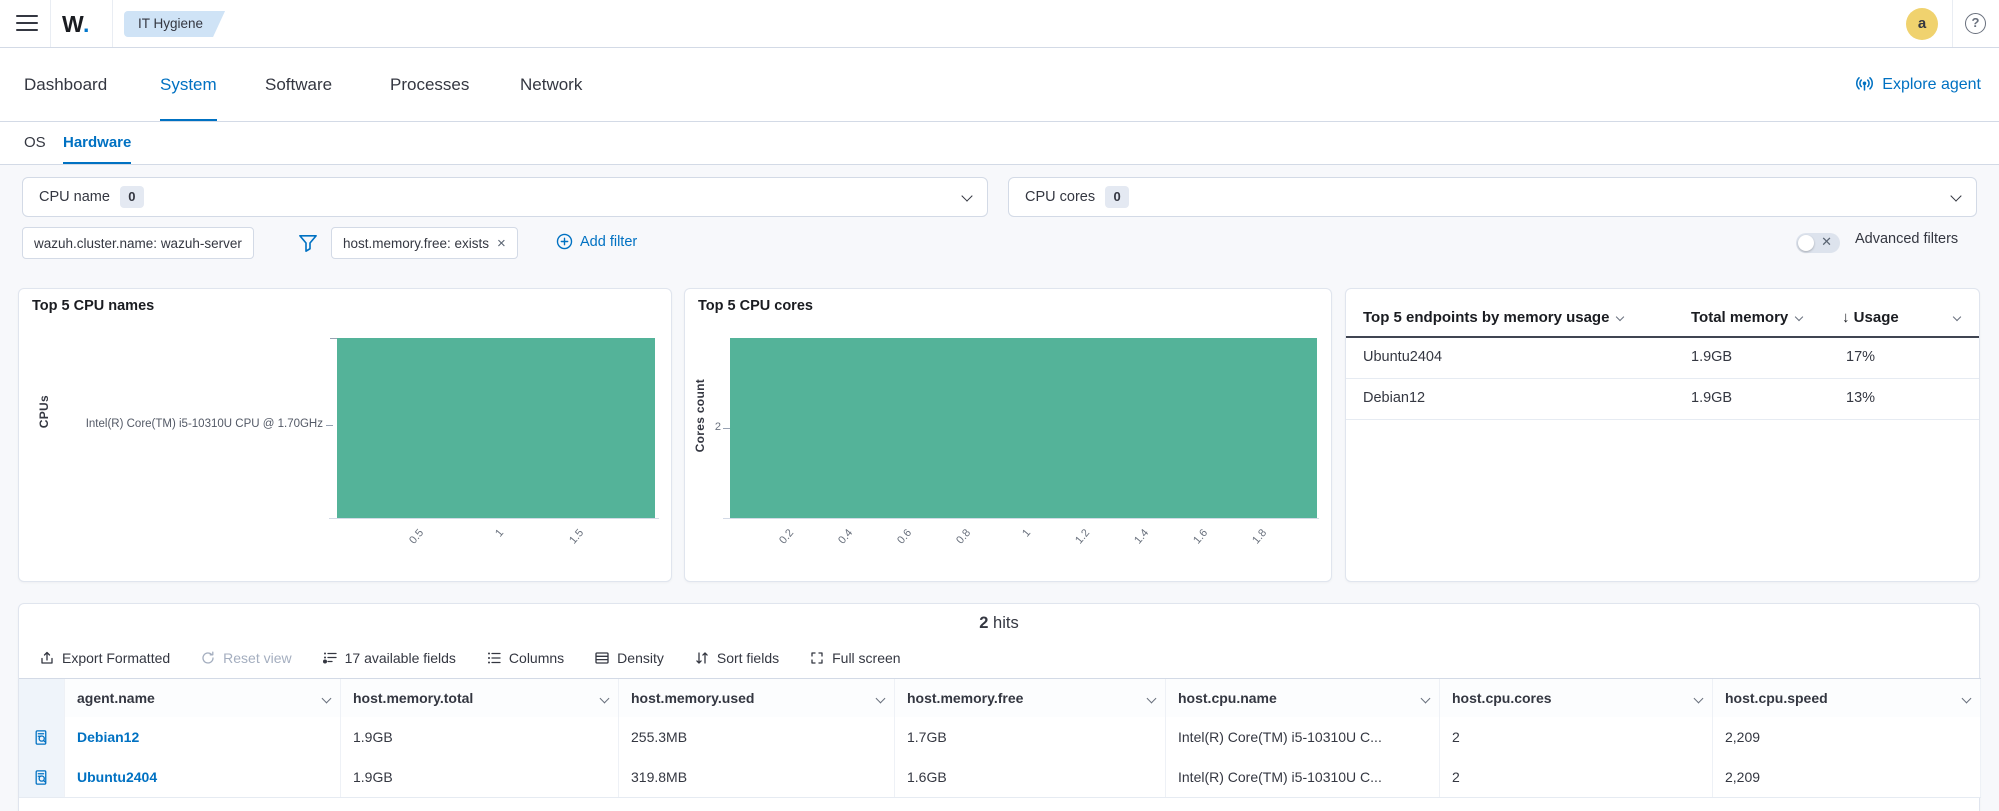 The height and width of the screenshot is (811, 1999). What do you see at coordinates (1576, 777) in the screenshot?
I see `cpu-cores-cell: 2` at bounding box center [1576, 777].